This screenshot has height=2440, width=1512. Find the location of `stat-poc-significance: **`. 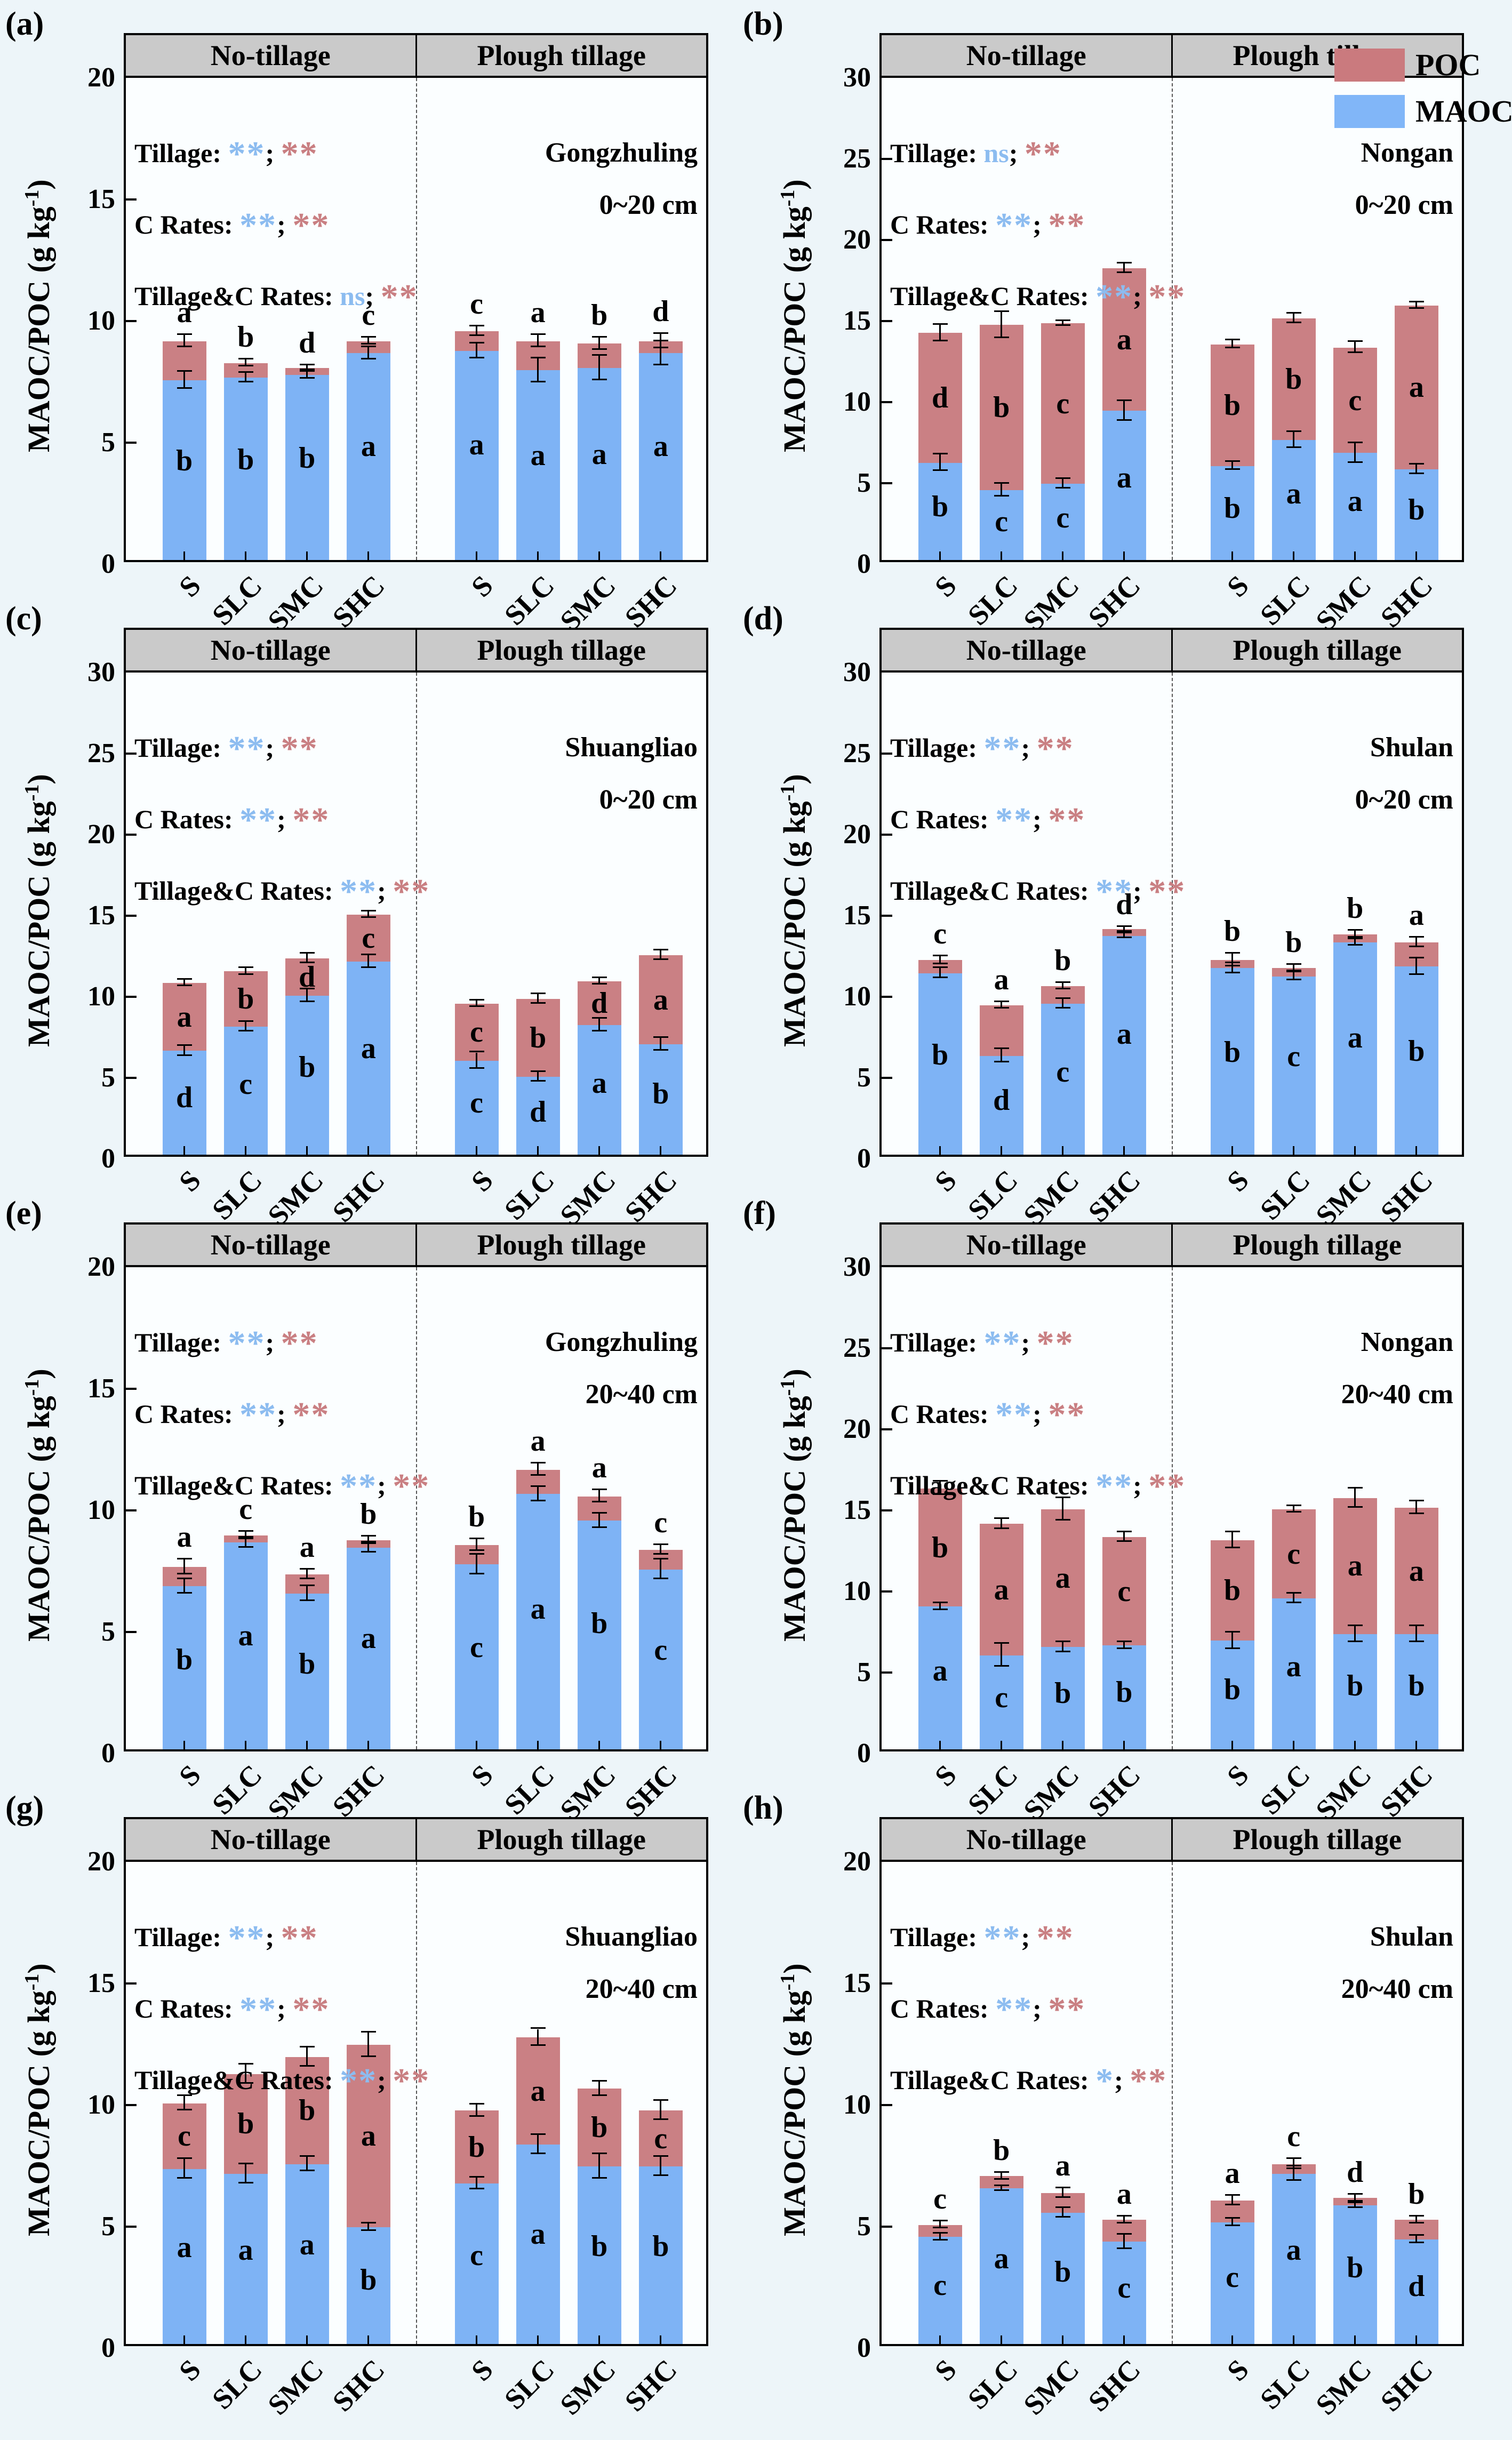

stat-poc-significance: ** is located at coordinates (299, 153).